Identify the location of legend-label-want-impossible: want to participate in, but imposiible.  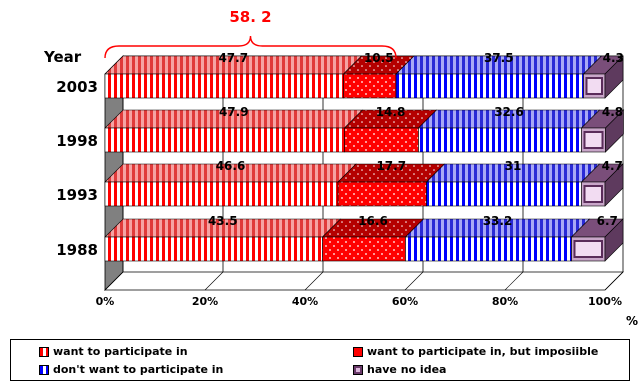
(483, 351).